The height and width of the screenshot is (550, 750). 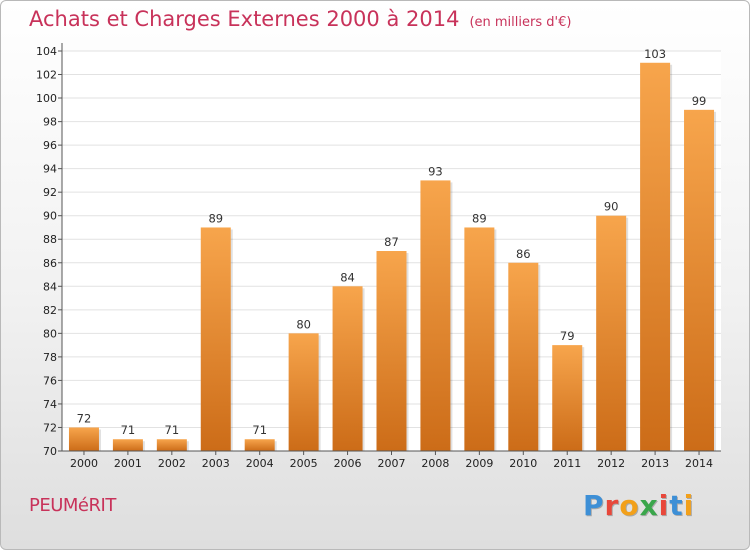 I want to click on logo-letter: o, so click(x=629, y=505).